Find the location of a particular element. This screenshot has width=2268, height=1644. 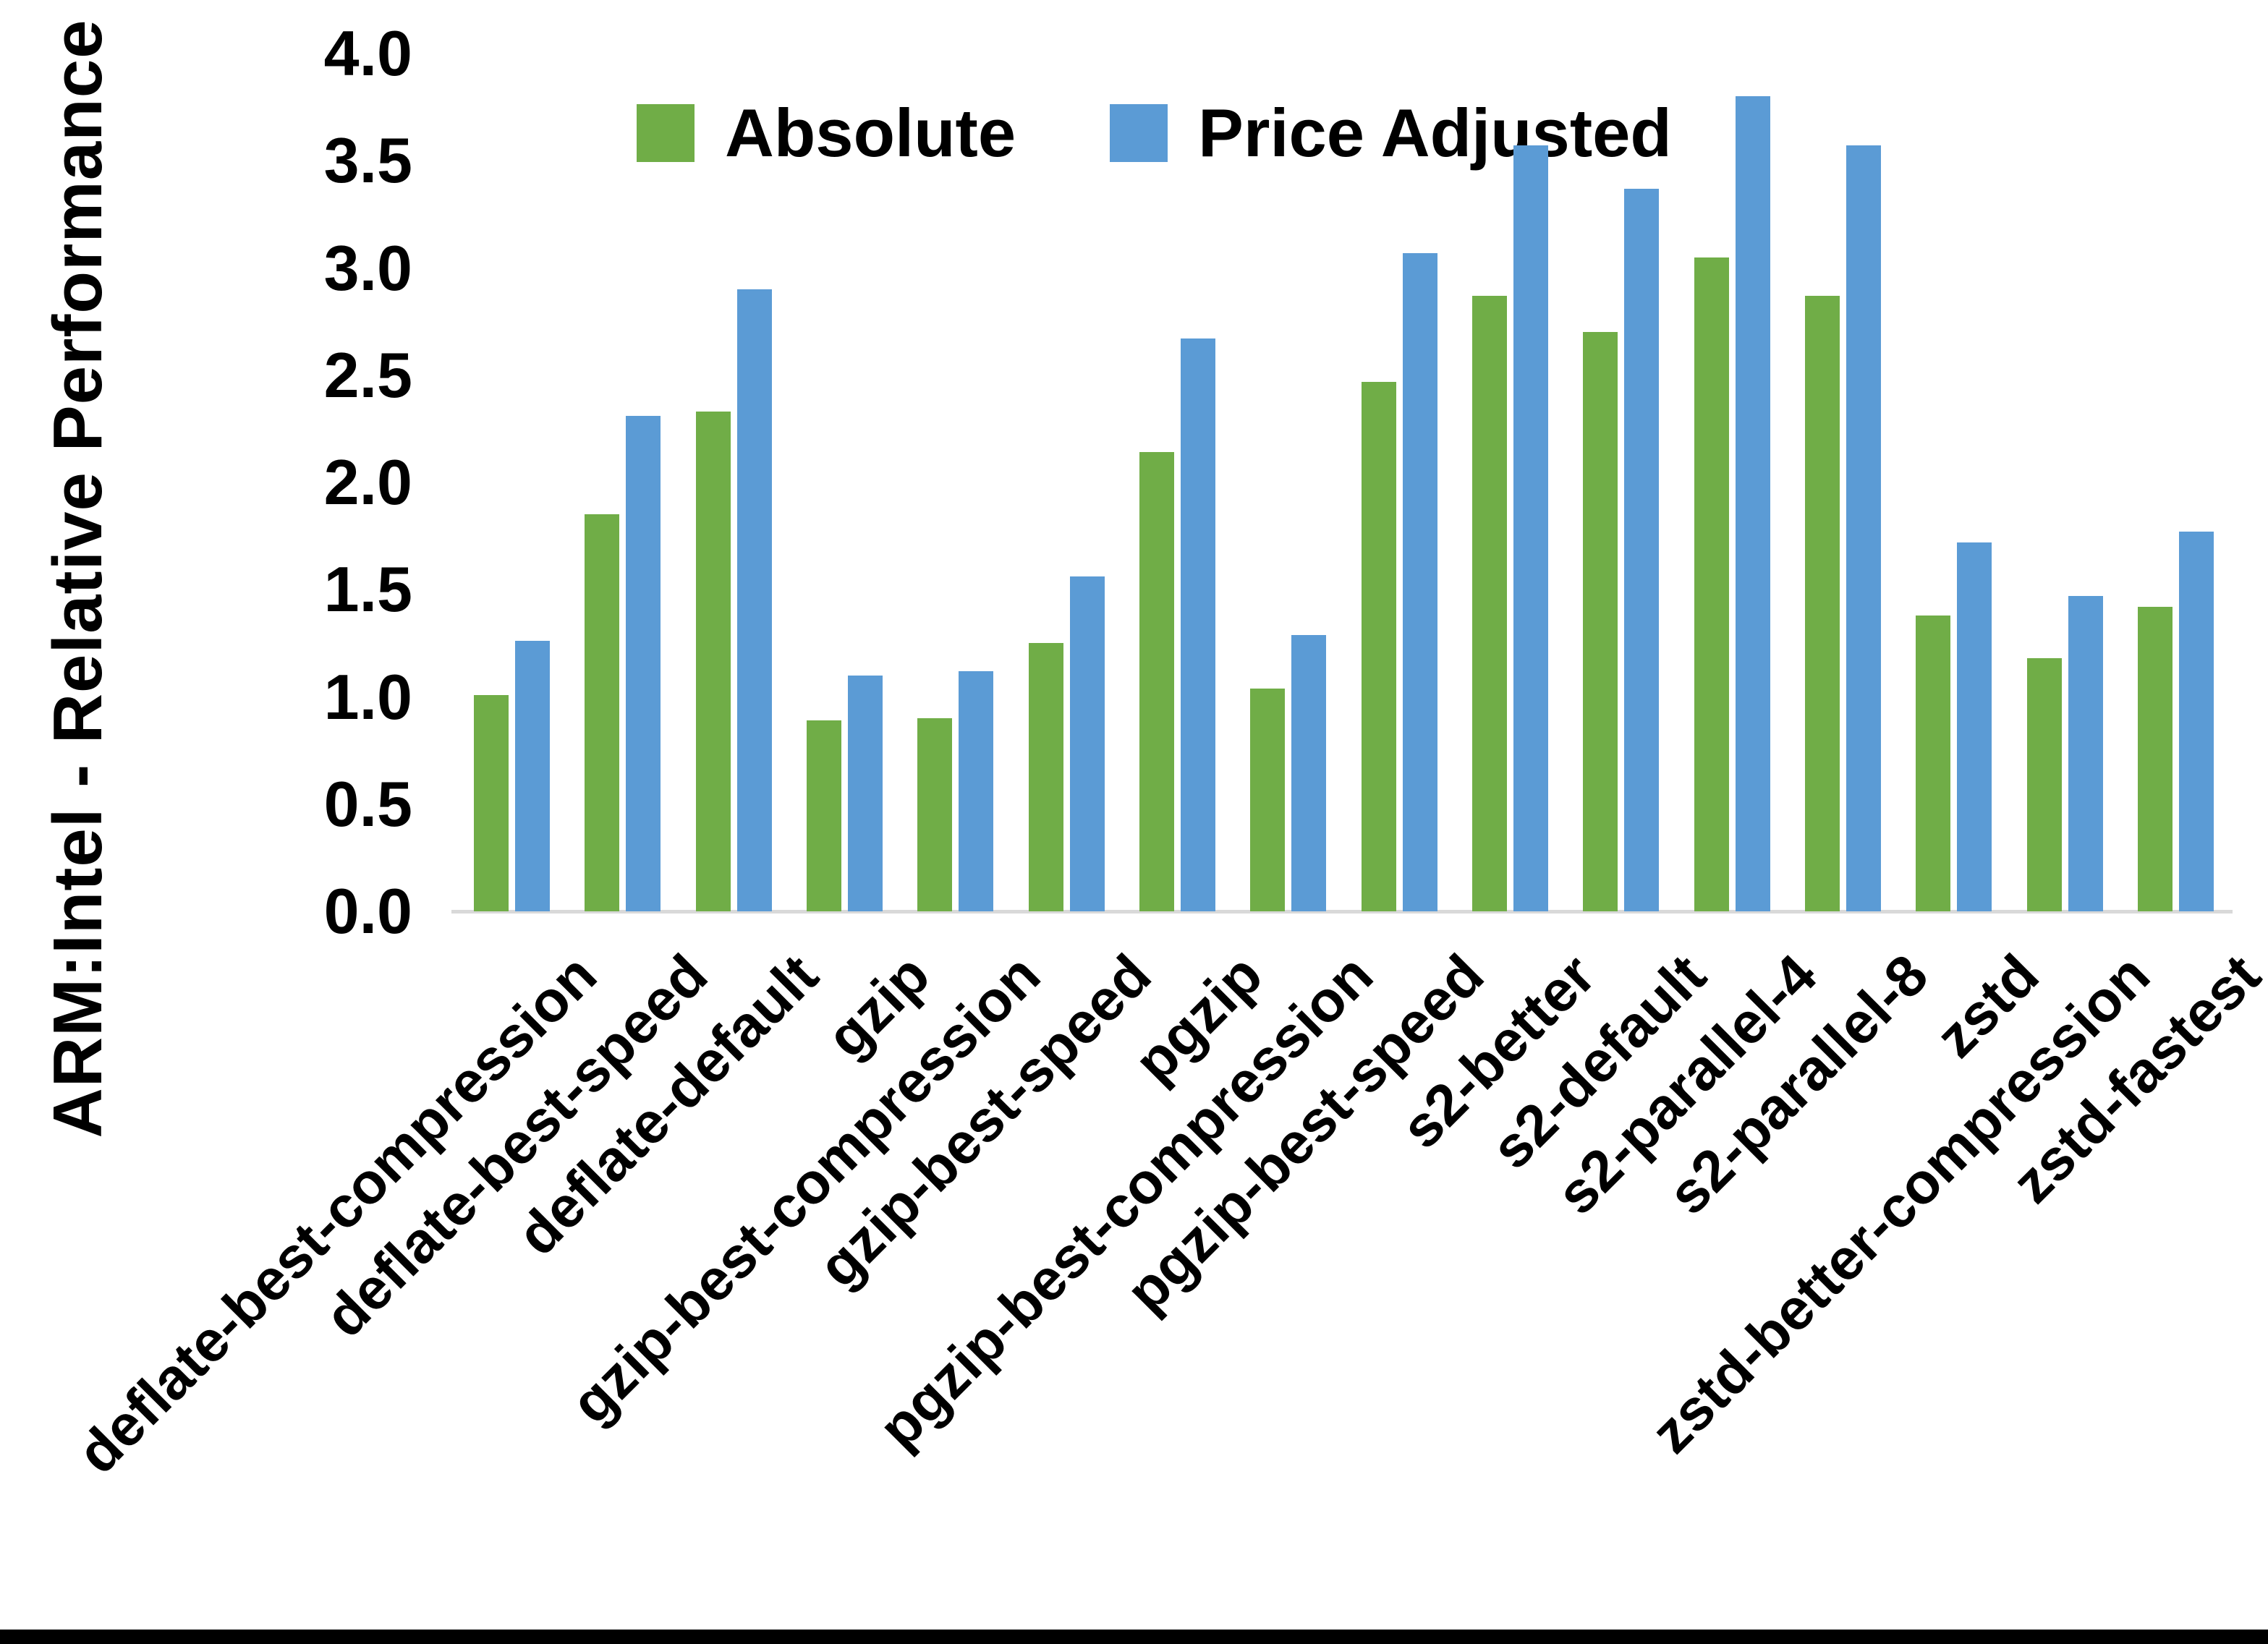

legend-label-absolute: Absolute is located at coordinates (870, 133).